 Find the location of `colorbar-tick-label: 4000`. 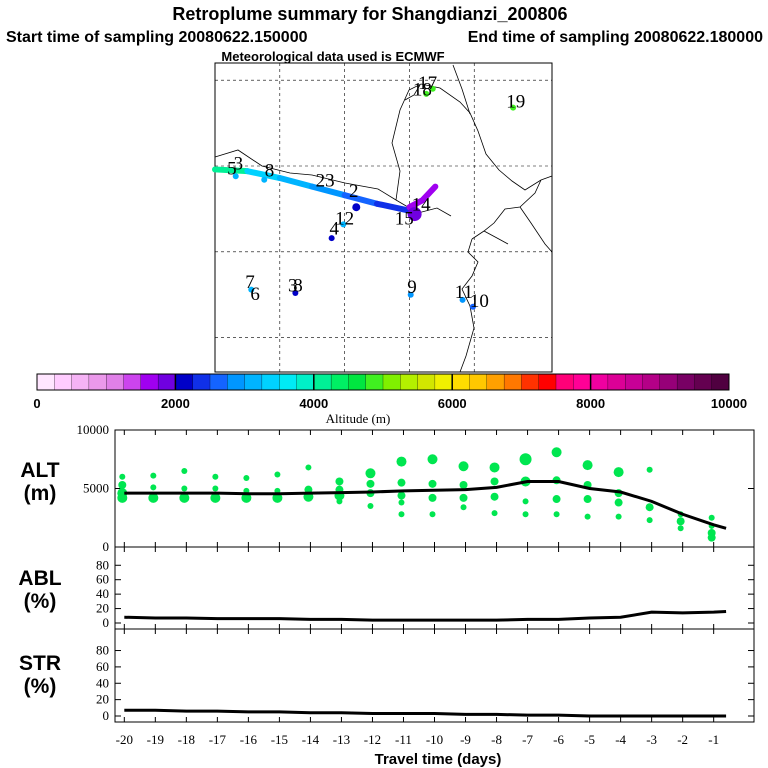

colorbar-tick-label: 4000 is located at coordinates (313, 403).